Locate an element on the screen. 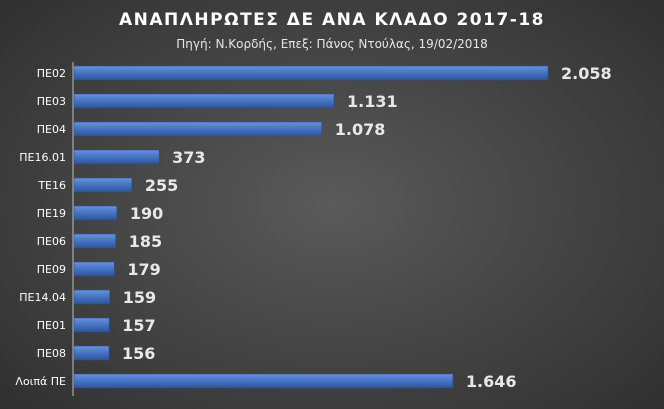 The height and width of the screenshot is (409, 664). value-label: 156 is located at coordinates (138, 353).